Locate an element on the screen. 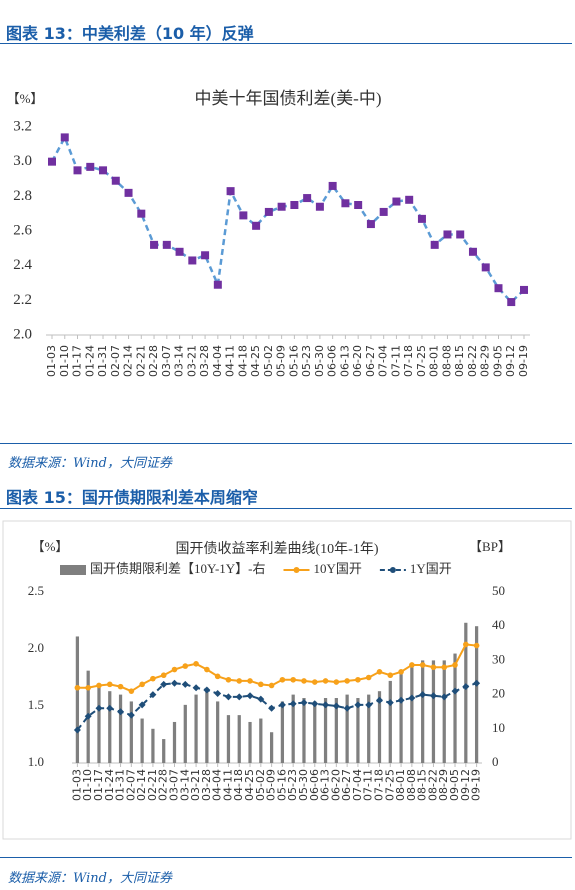  x-tick-label: 02-28 is located at coordinates (153, 361).